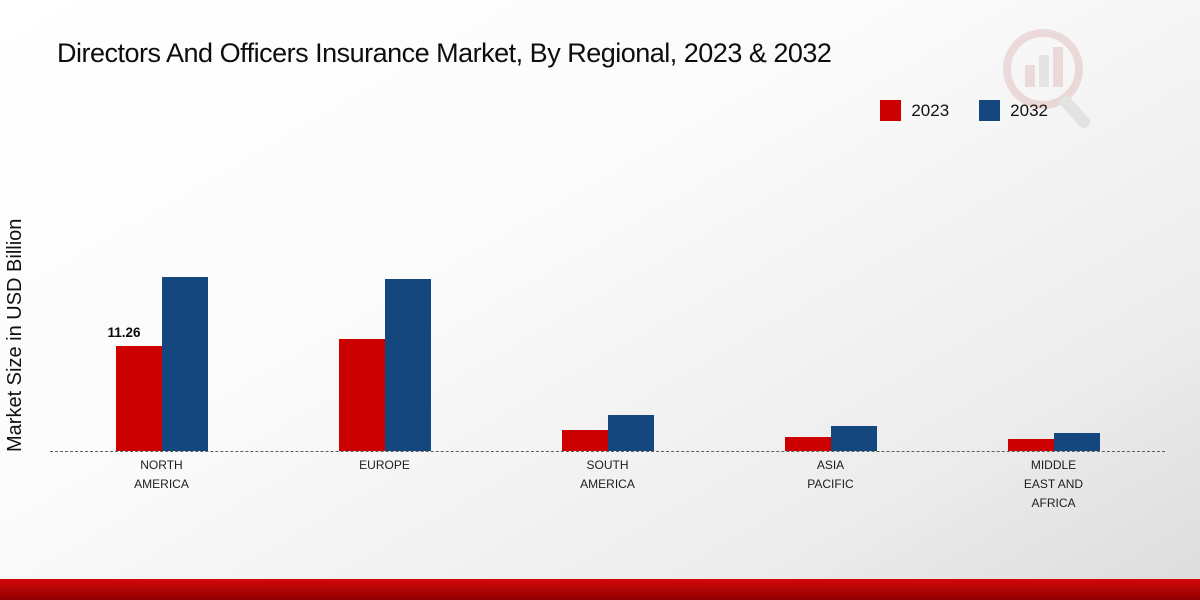  Describe the element at coordinates (161, 475) in the screenshot. I see `category-label-north-america: NORTH AMERICA` at that location.